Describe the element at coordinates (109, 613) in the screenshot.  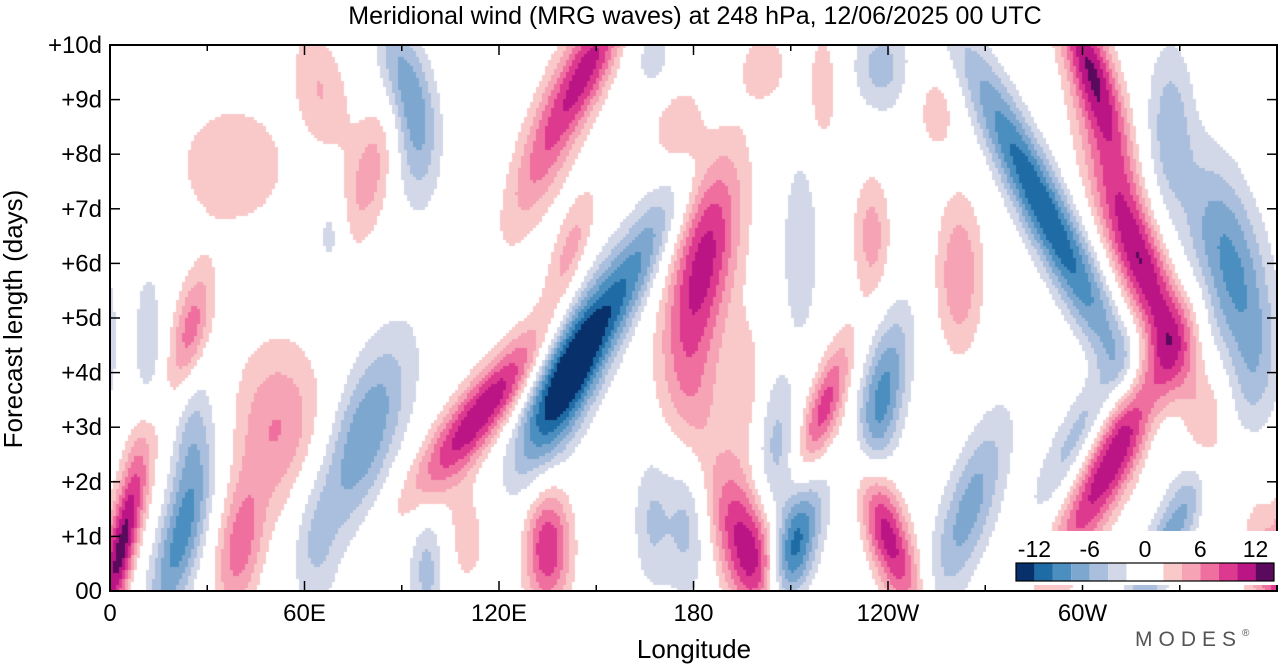
I see `x-tick-label: 0` at that location.